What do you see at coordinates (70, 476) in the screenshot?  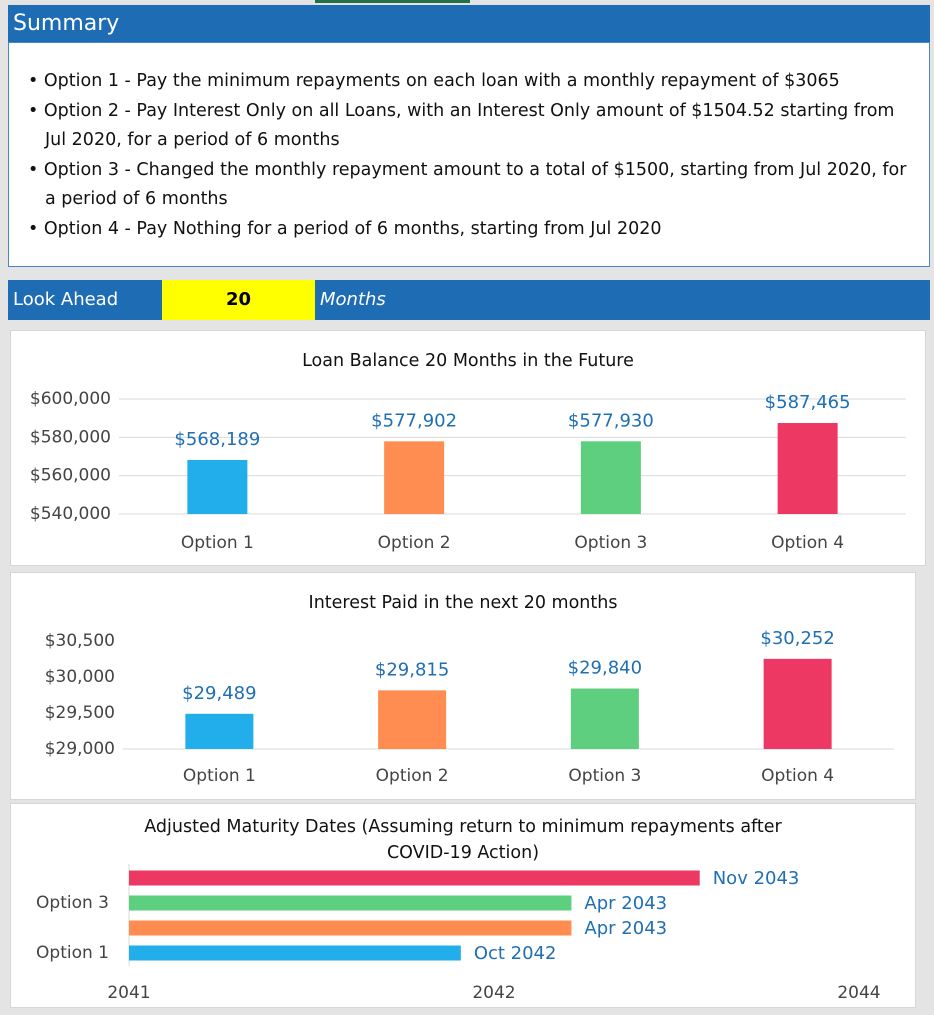 I see `y-tick-label: $560,000` at bounding box center [70, 476].